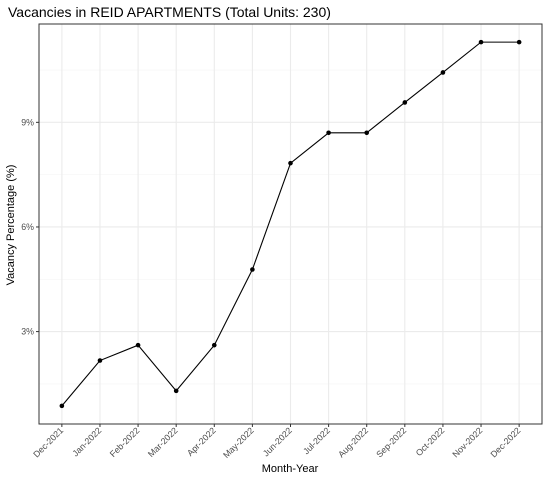 The height and width of the screenshot is (480, 550). Describe the element at coordinates (467, 442) in the screenshot. I see `x-tick-label: Nov-2022` at that location.